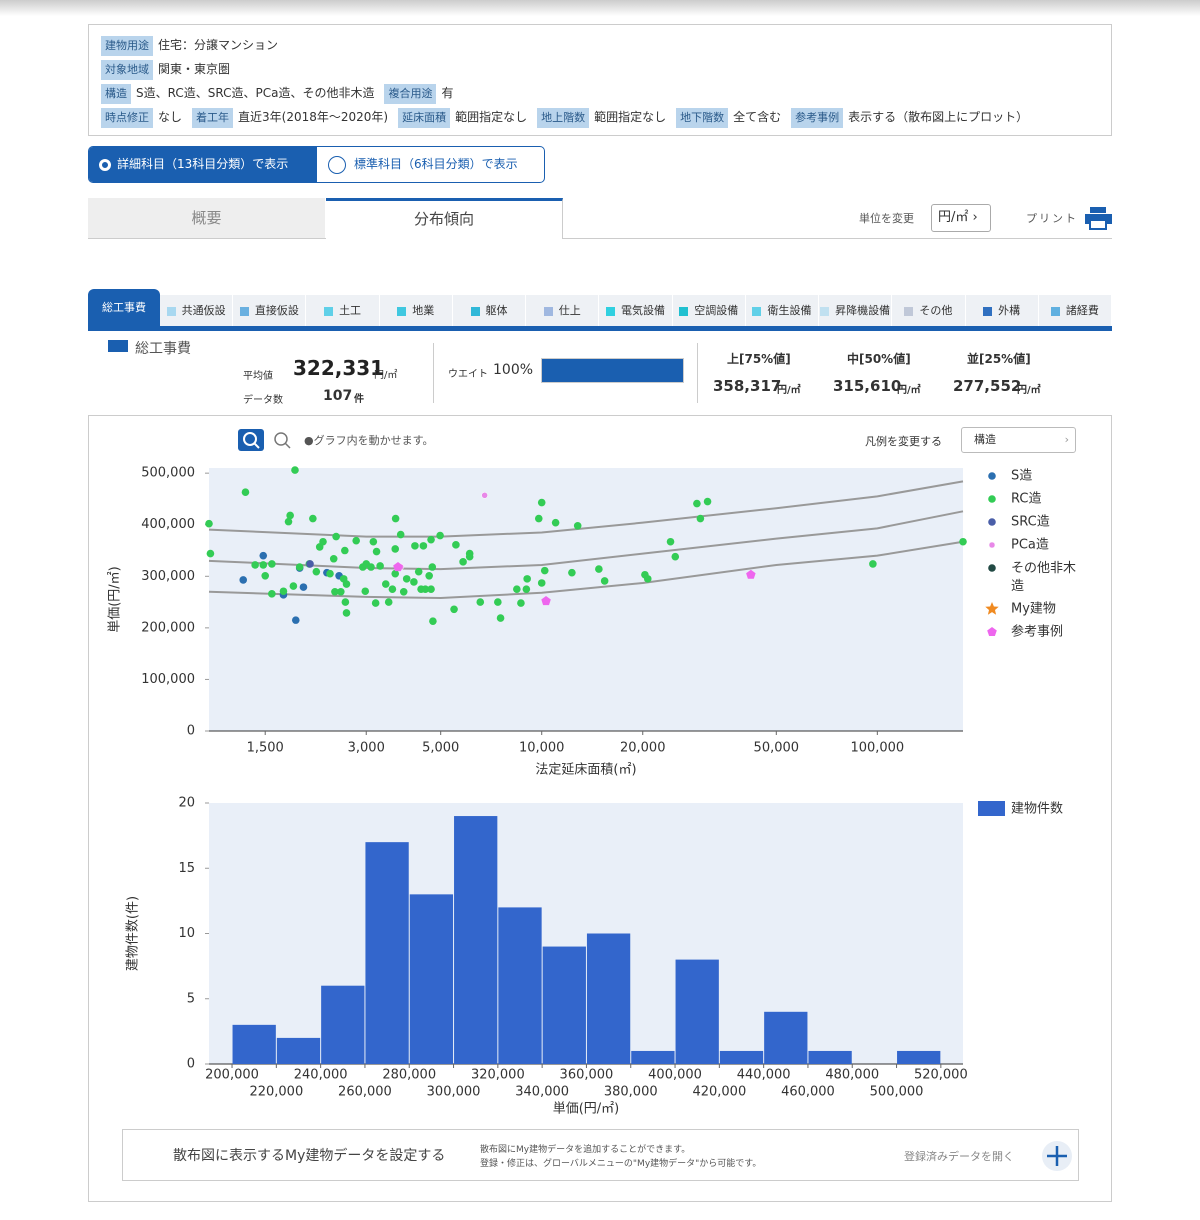  What do you see at coordinates (255, 93) in the screenshot?
I see `filter-value: S造、RC造、SRC造、PCa造、その他非木造` at bounding box center [255, 93].